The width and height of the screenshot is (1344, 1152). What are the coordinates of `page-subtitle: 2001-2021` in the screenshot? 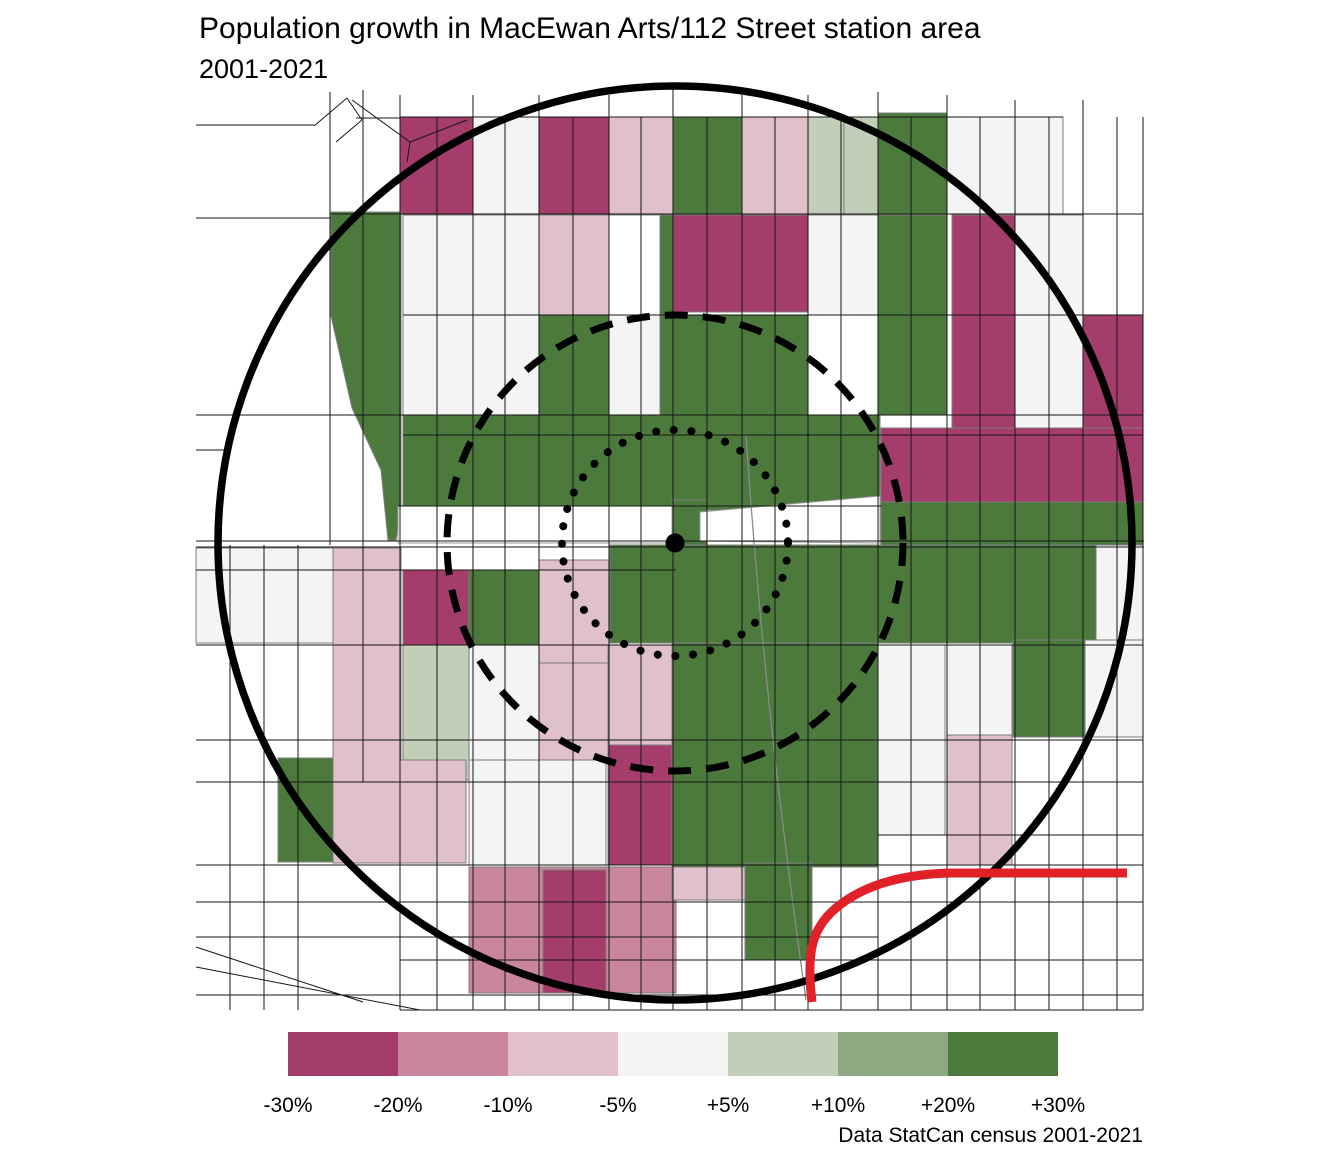 It's located at (264, 69).